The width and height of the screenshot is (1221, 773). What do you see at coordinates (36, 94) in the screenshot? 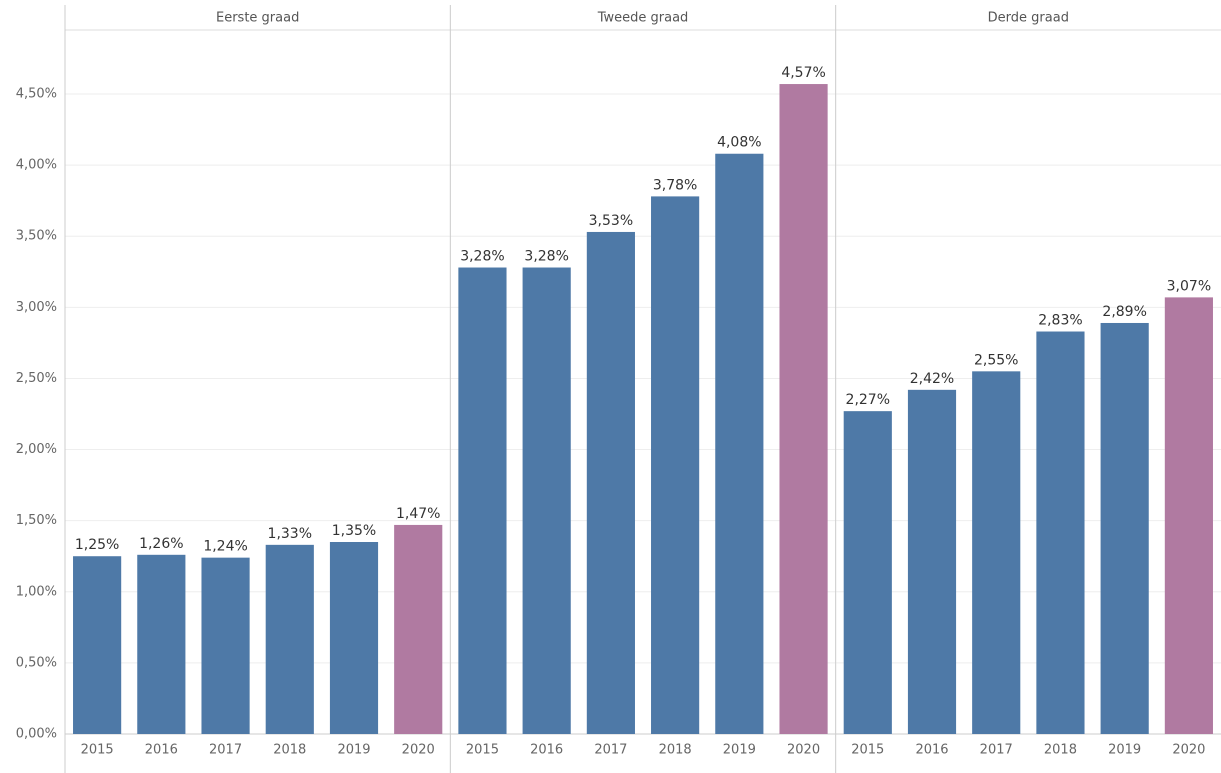
I see `y-tick-label: 4,50%` at bounding box center [36, 94].